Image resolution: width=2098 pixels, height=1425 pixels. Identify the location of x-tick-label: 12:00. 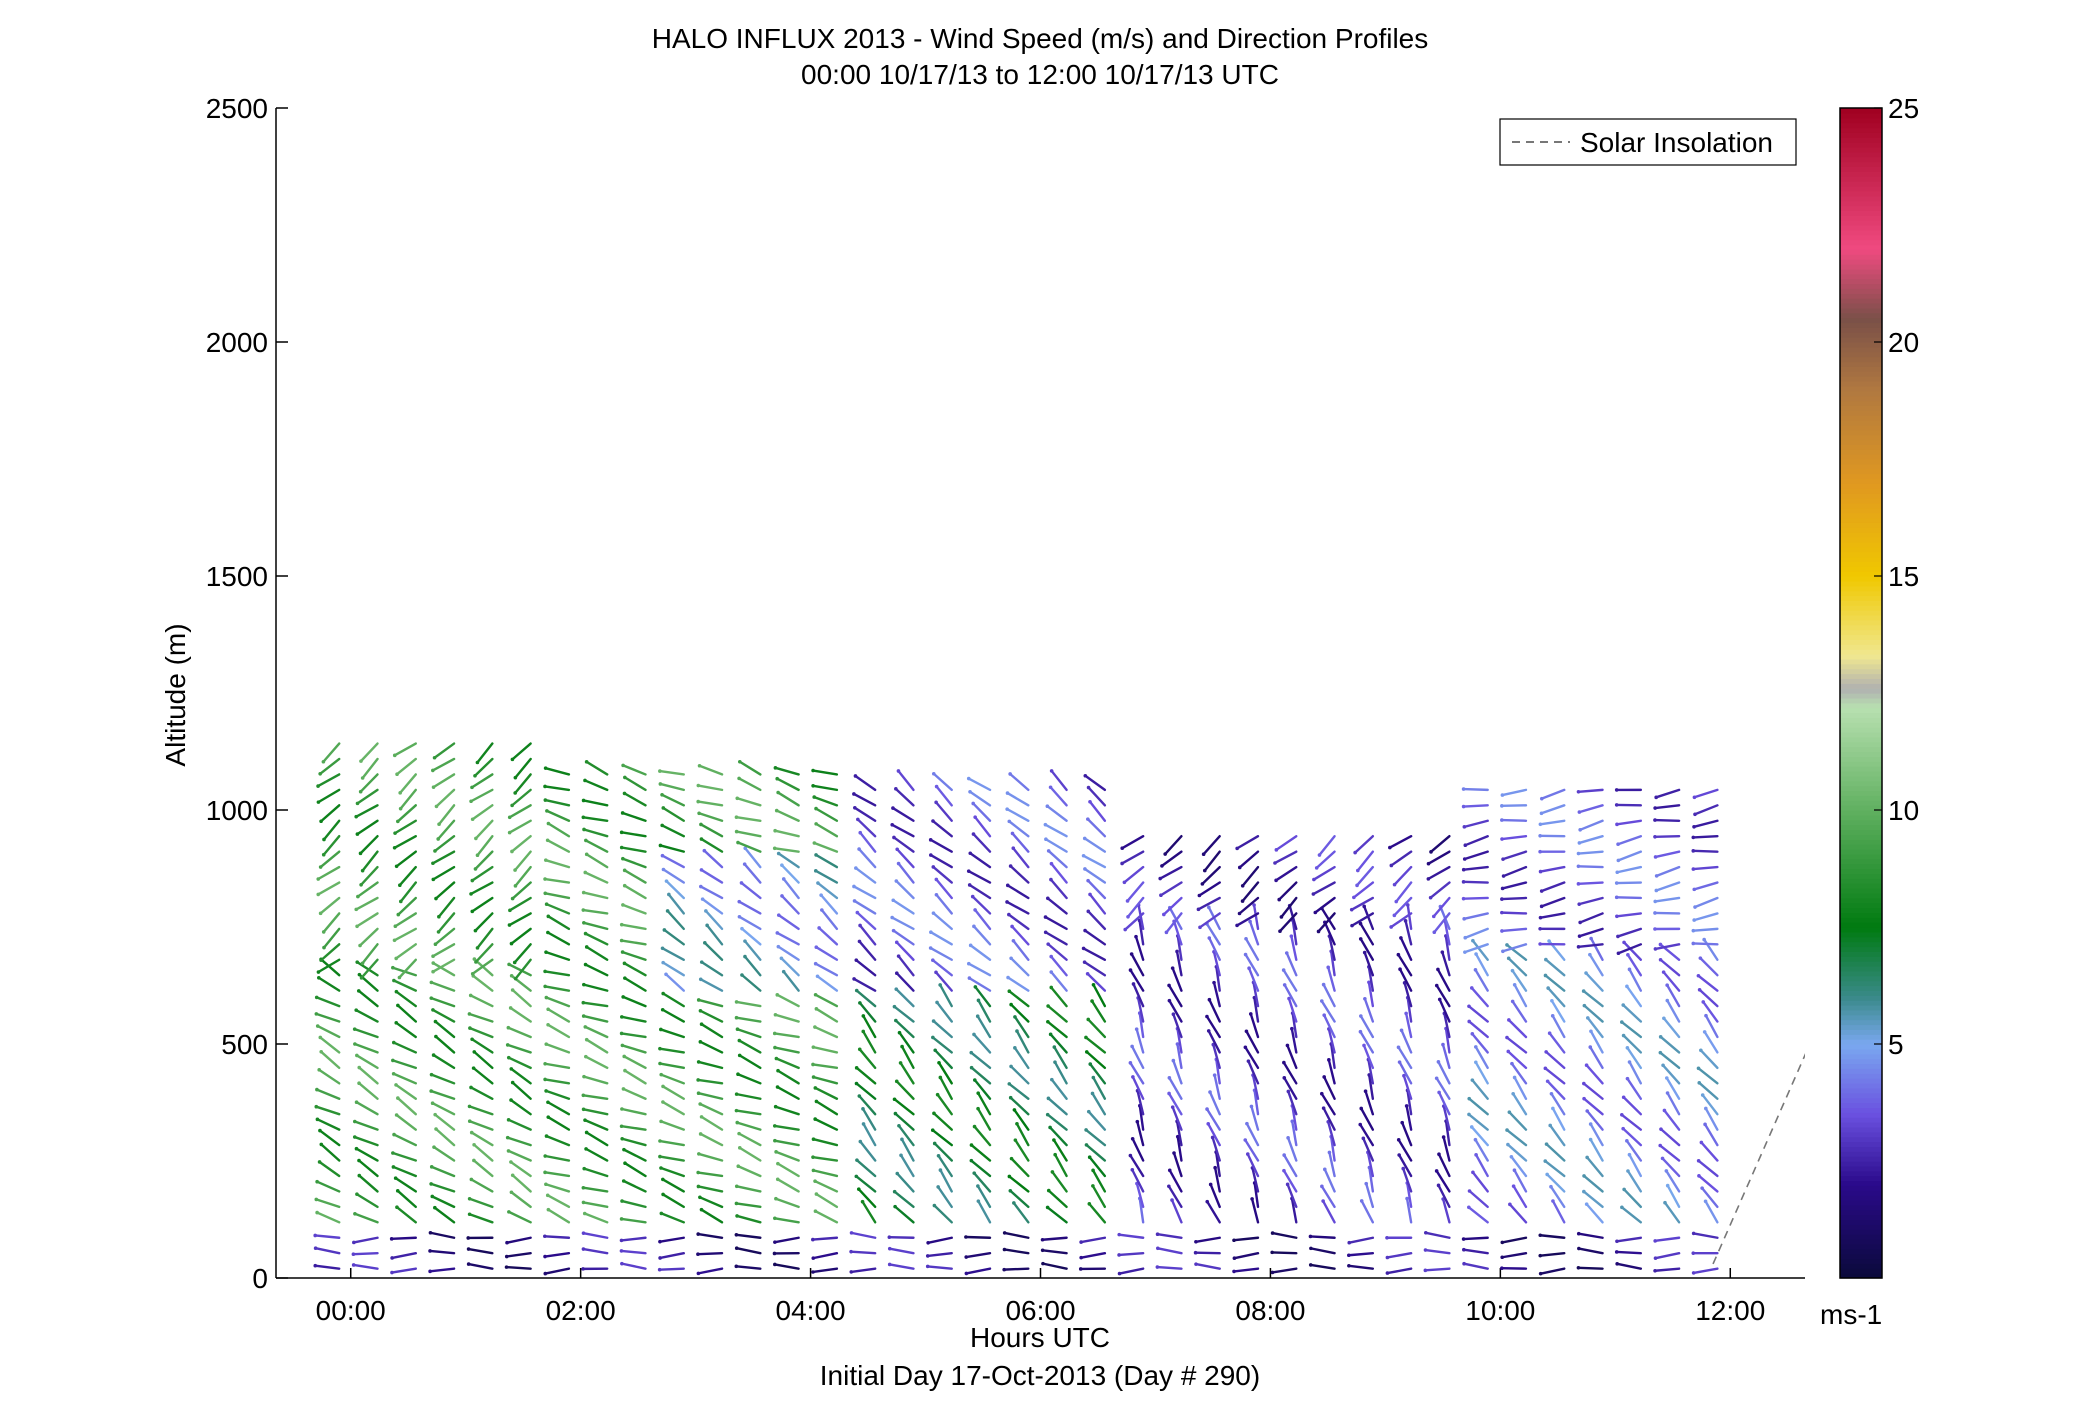
(1730, 1310).